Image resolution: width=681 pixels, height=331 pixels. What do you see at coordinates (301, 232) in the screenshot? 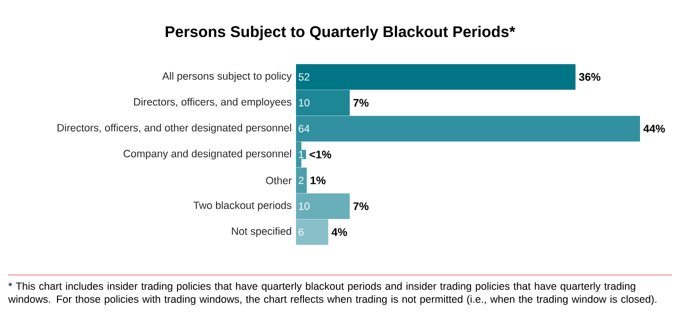
I see `data-label: 6` at bounding box center [301, 232].